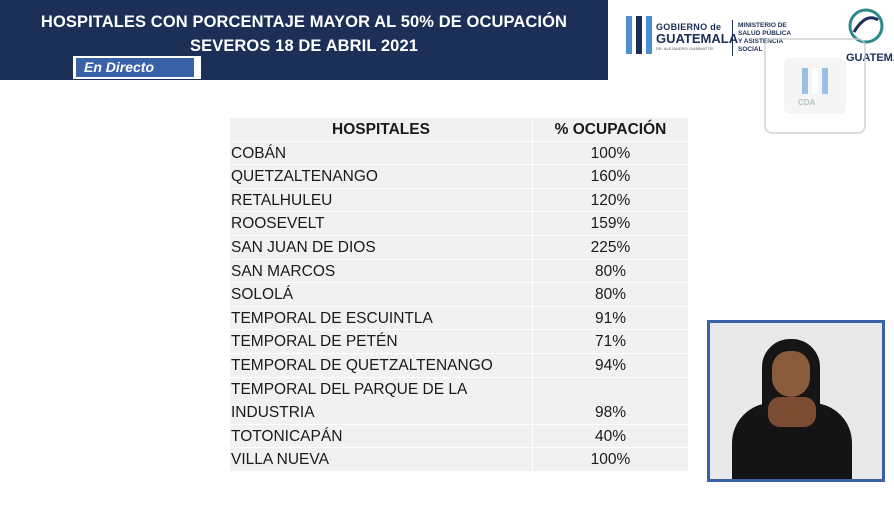  I want to click on occupancy-value: 159%, so click(610, 224).